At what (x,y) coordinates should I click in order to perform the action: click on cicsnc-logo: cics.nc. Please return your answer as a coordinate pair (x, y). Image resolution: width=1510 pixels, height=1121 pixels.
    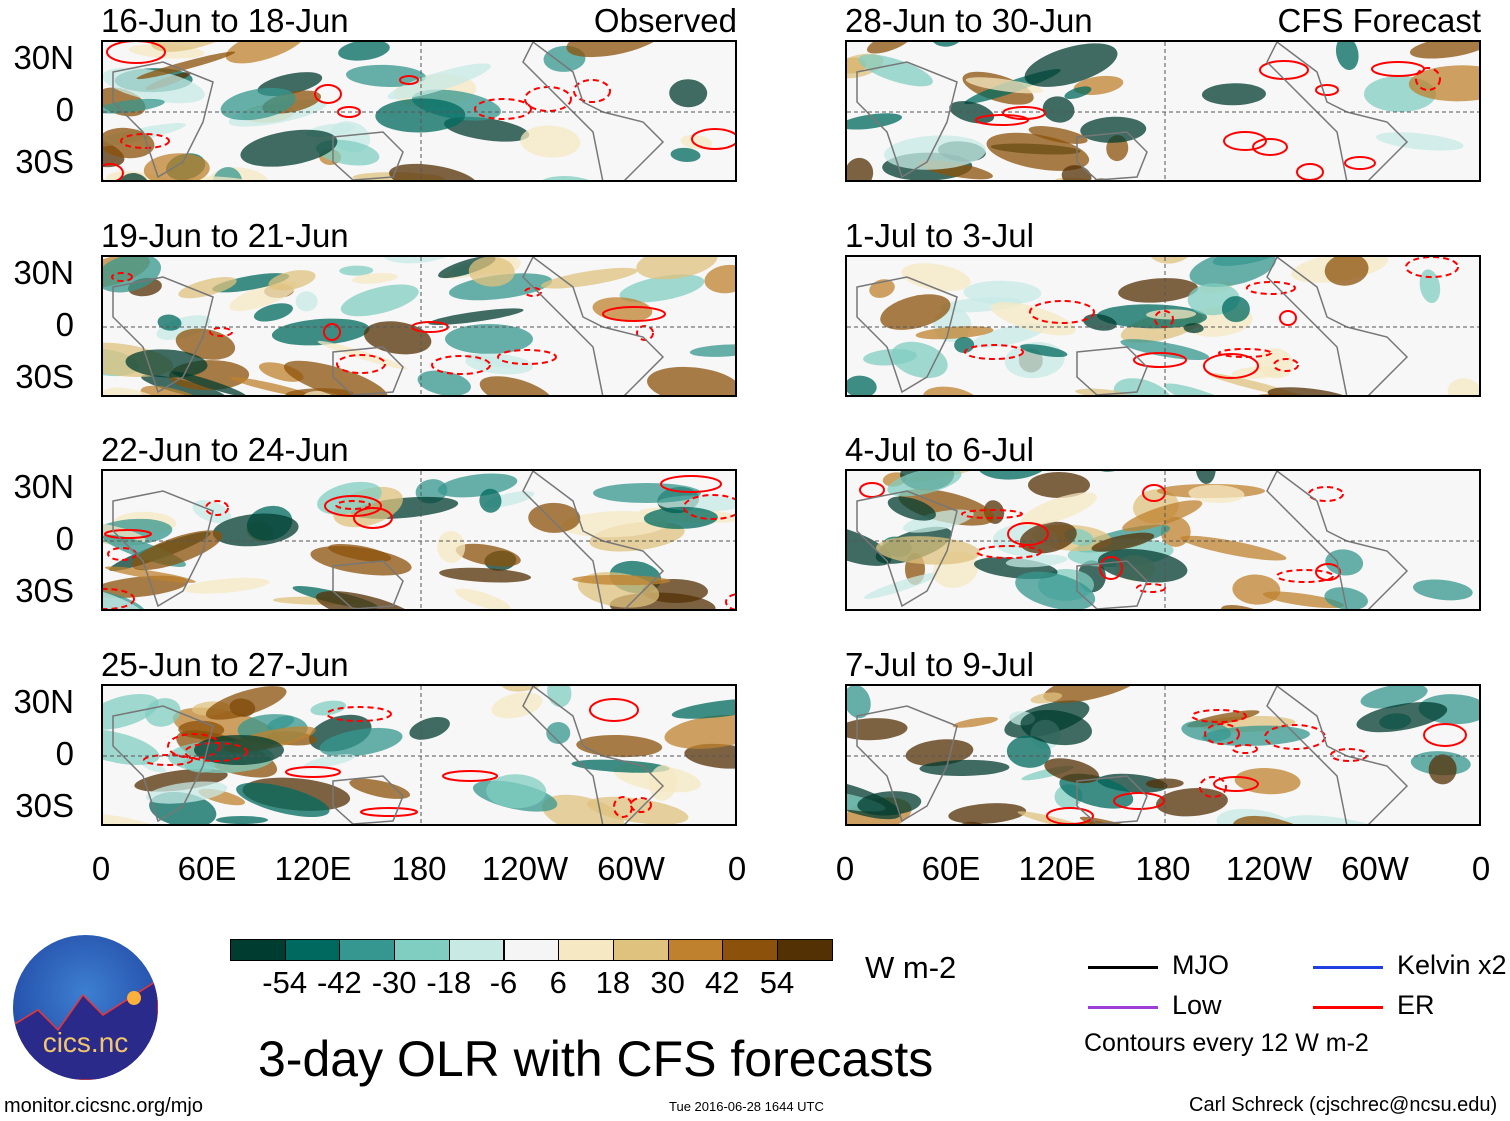
    Looking at the image, I should click on (85, 1007).